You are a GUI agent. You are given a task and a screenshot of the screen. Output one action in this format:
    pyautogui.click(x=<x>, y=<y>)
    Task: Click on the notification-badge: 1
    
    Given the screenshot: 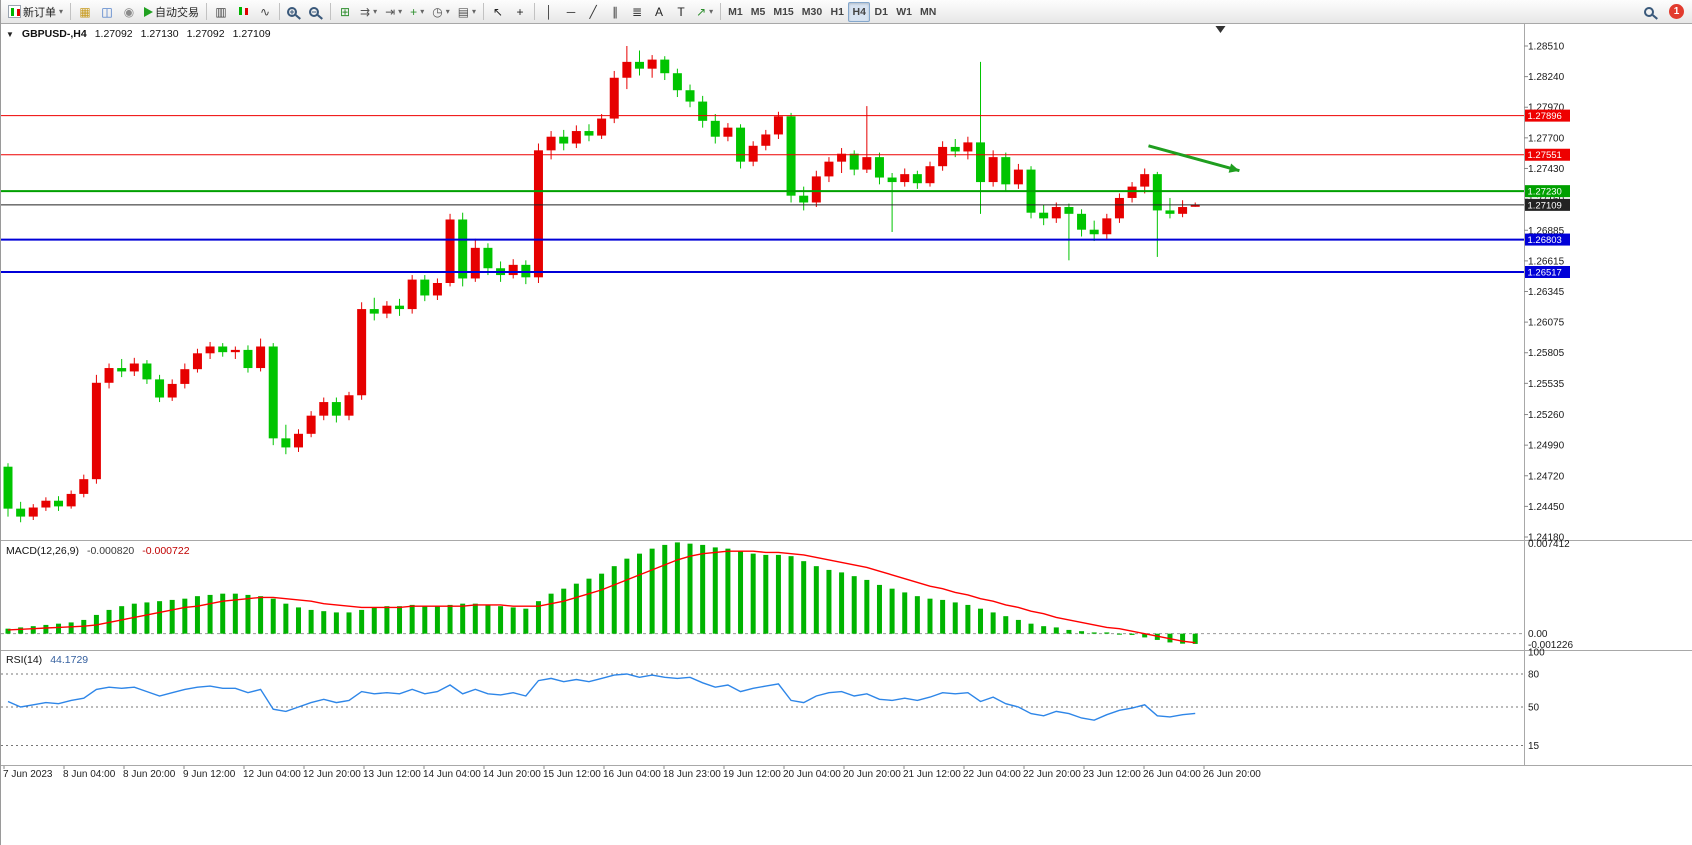 What is the action you would take?
    pyautogui.click(x=1676, y=11)
    